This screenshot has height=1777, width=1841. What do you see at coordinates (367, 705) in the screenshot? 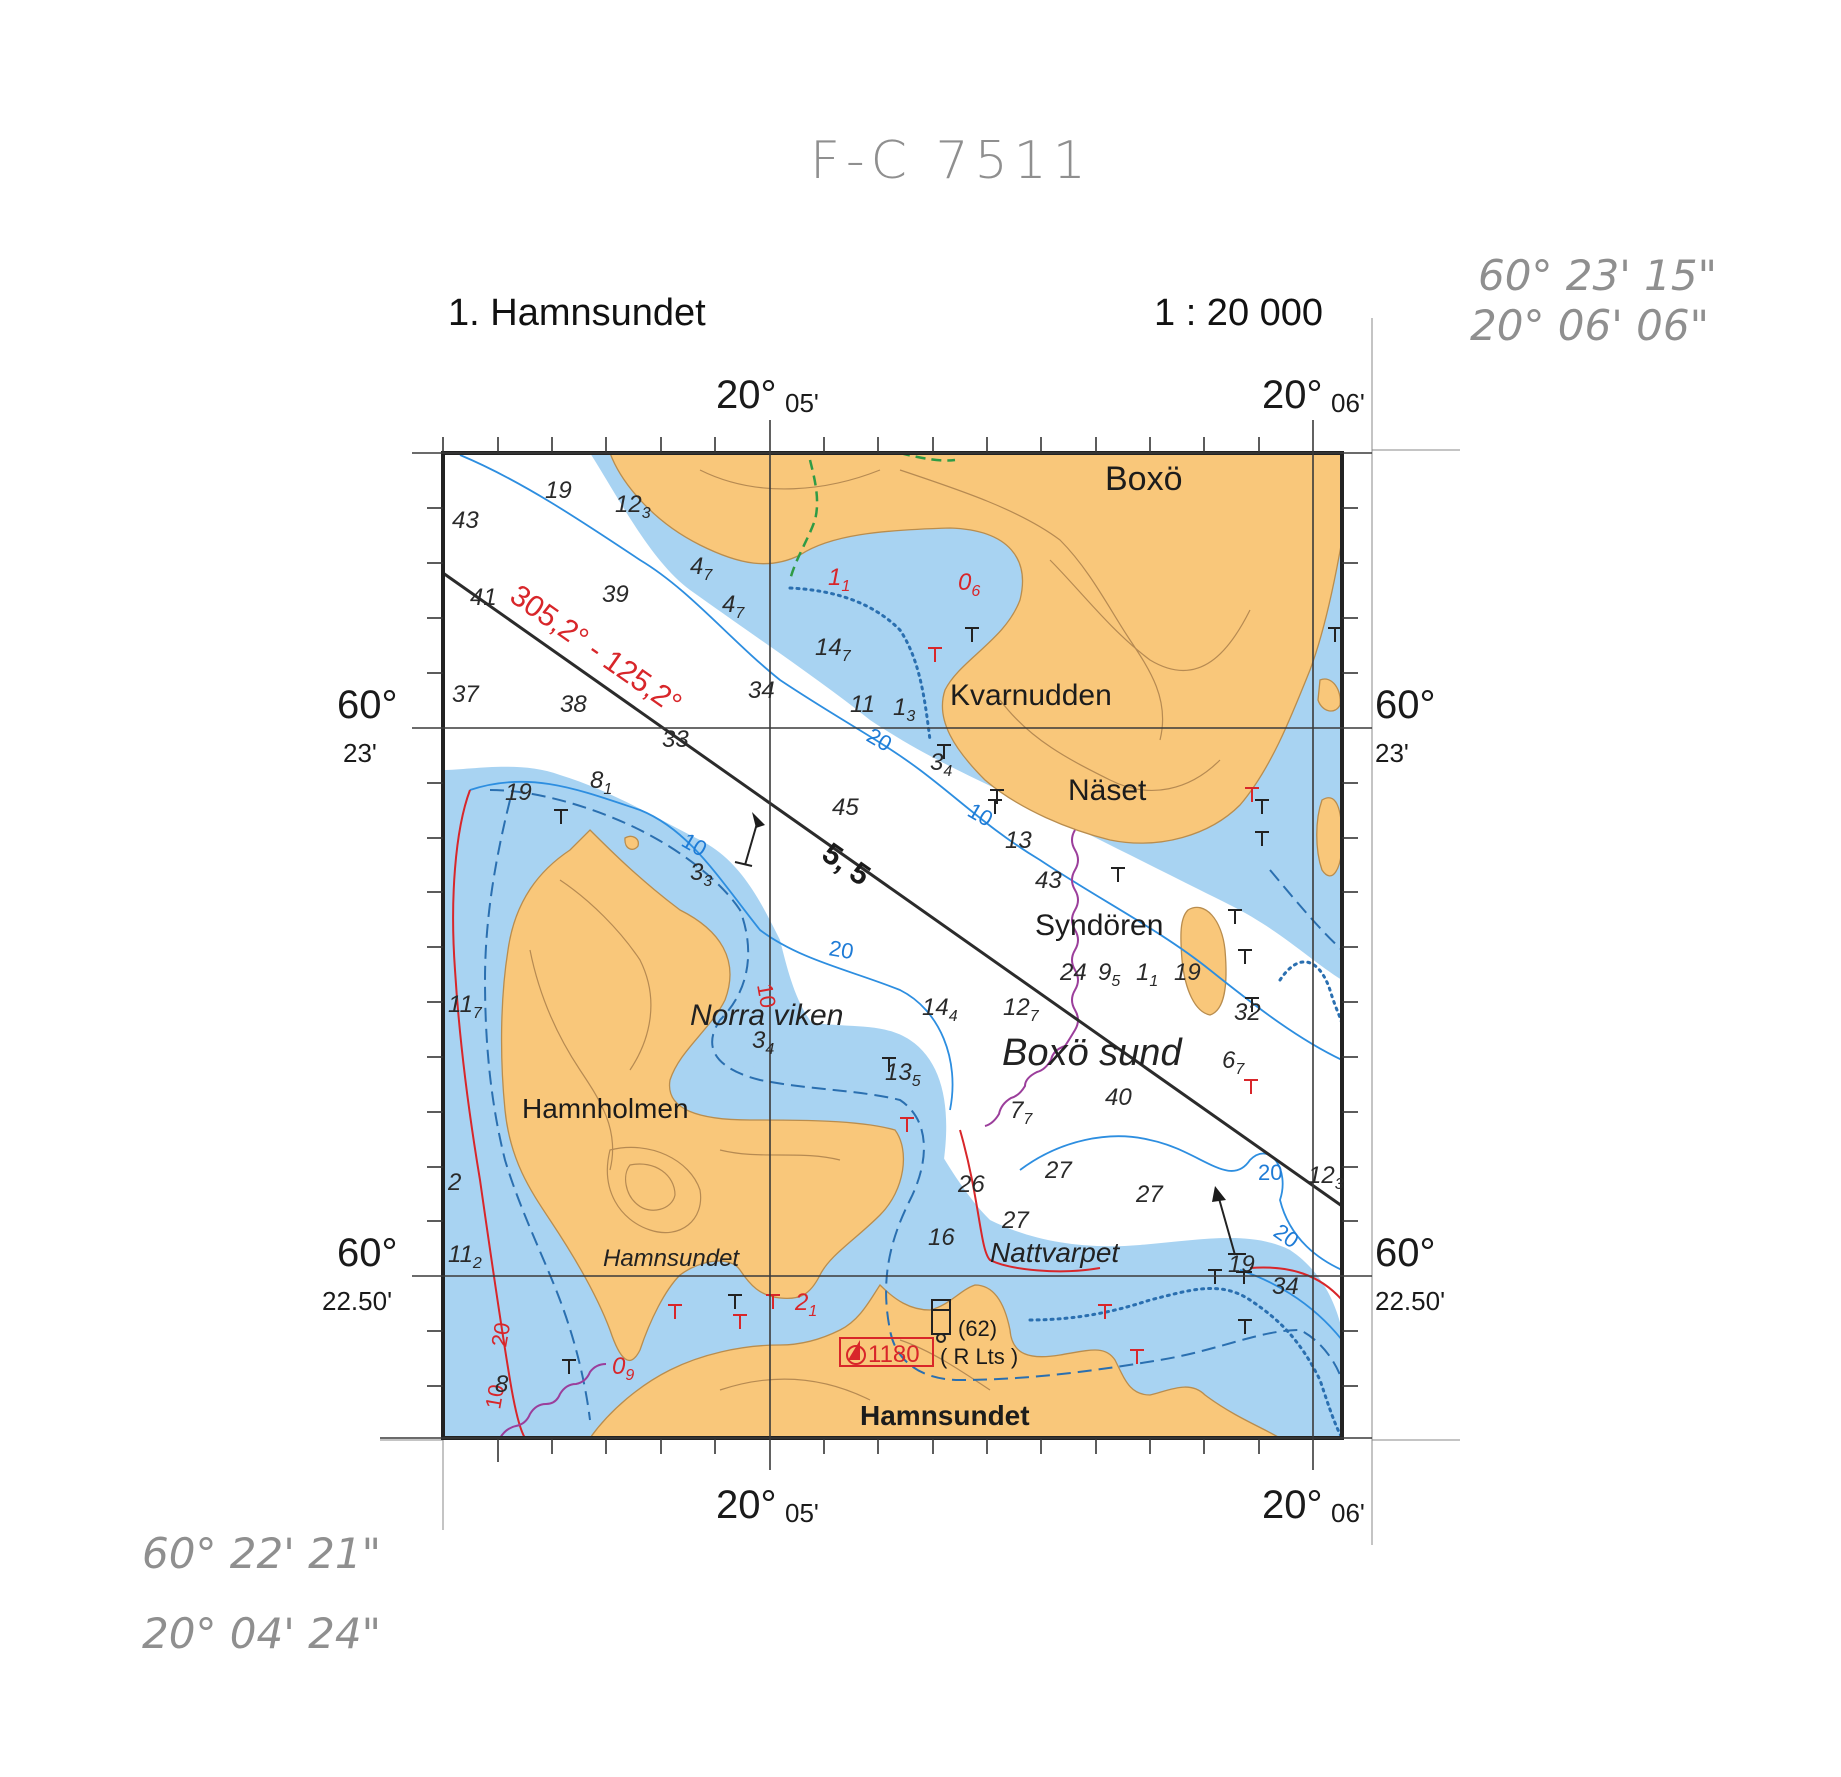
I see `coord-lat-23-left-deg: 60°` at bounding box center [367, 705].